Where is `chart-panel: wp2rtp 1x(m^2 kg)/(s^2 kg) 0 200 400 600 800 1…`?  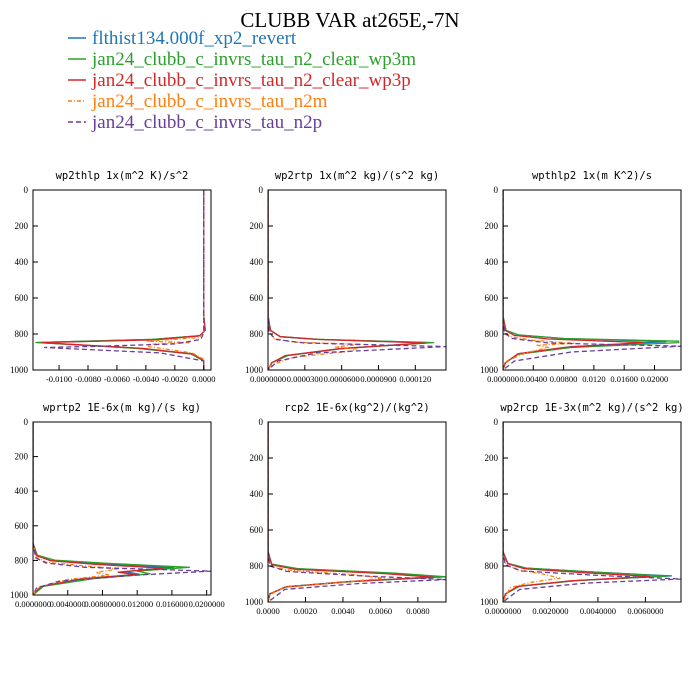
chart-panel: wp2rtp 1x(m^2 kg)/(s^2 kg) 0 200 400 600 800 1… is located at coordinates (346, 277).